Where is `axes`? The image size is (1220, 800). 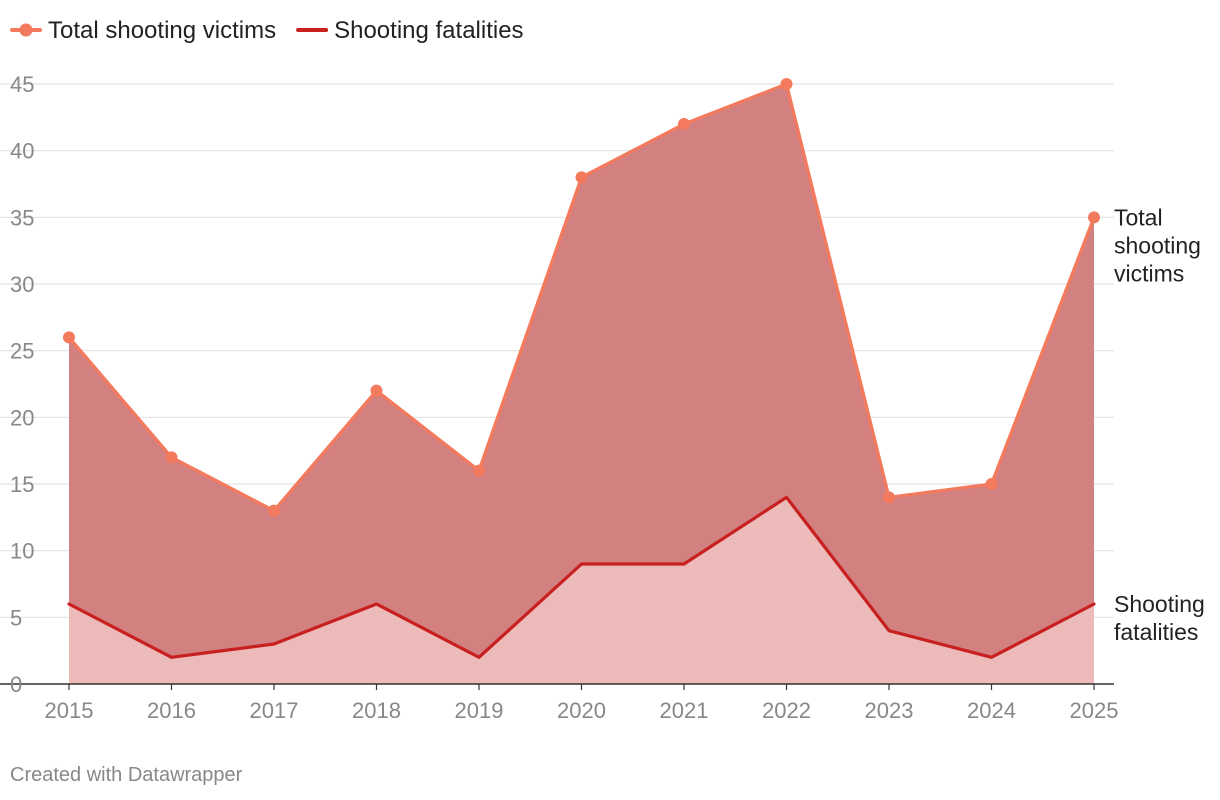 axes is located at coordinates (557, 686).